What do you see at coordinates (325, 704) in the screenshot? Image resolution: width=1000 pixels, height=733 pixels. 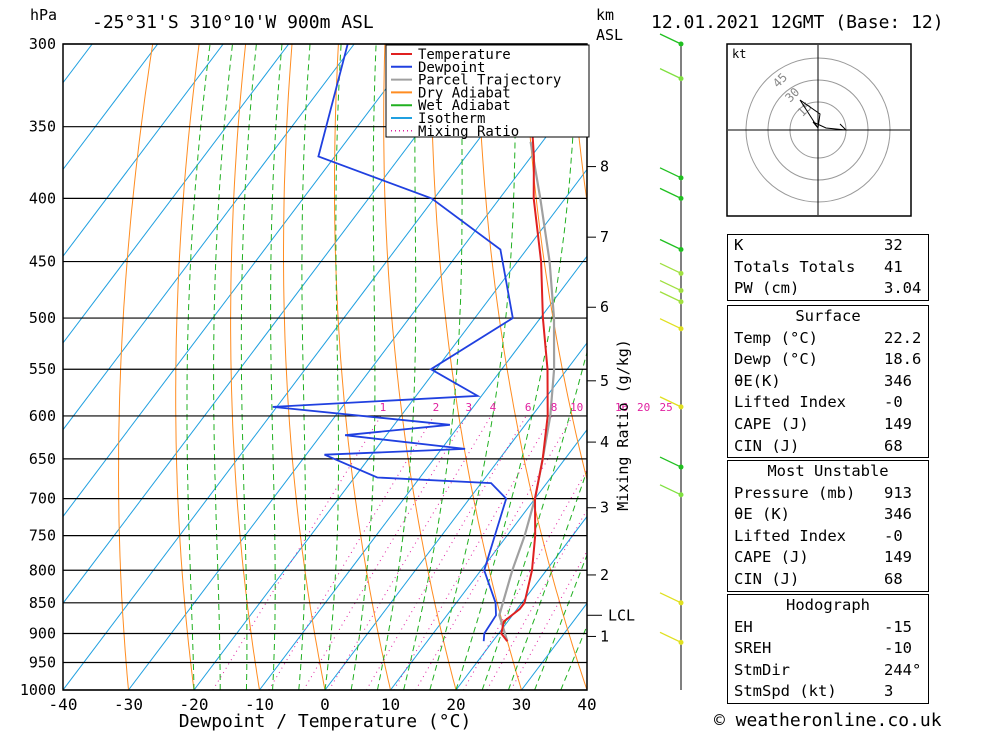 I see `x-tick-label: 0` at bounding box center [325, 704].